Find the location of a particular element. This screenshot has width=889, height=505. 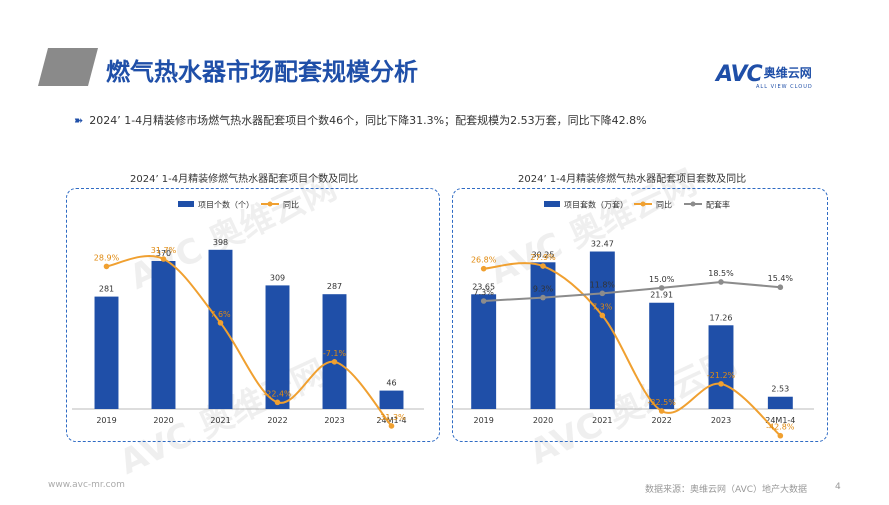

page-number: 4 is located at coordinates (838, 487).